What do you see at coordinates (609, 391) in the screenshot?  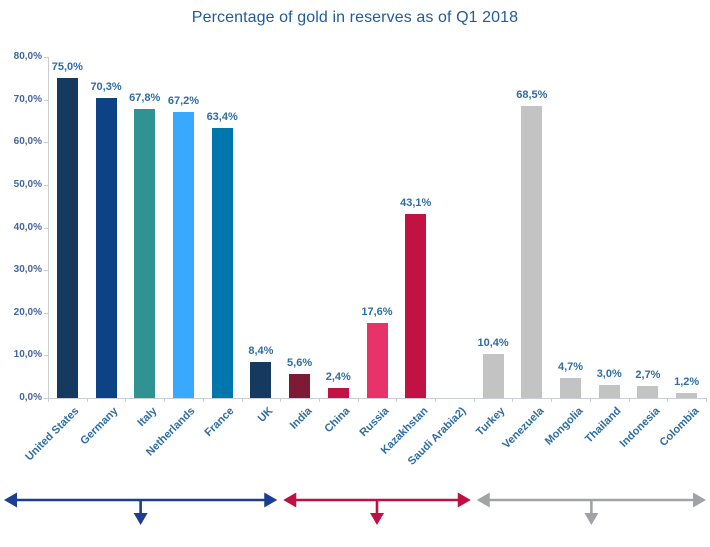 I see `bar-thailand` at bounding box center [609, 391].